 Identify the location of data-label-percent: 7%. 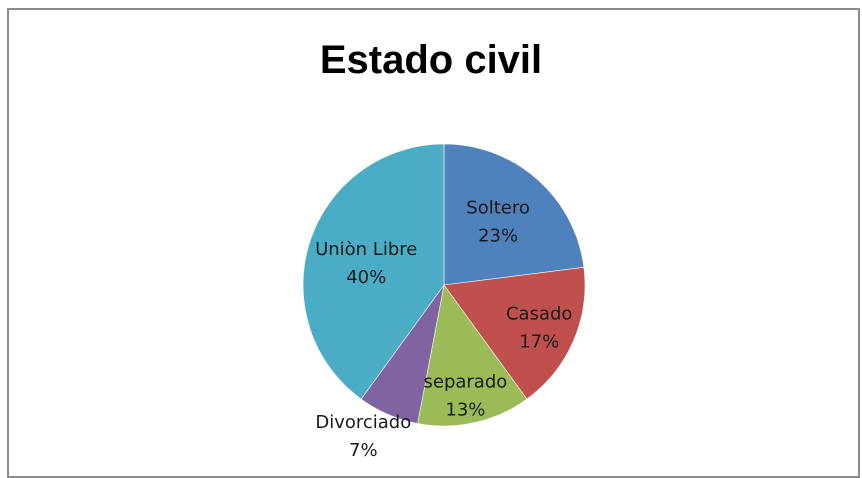
(363, 450).